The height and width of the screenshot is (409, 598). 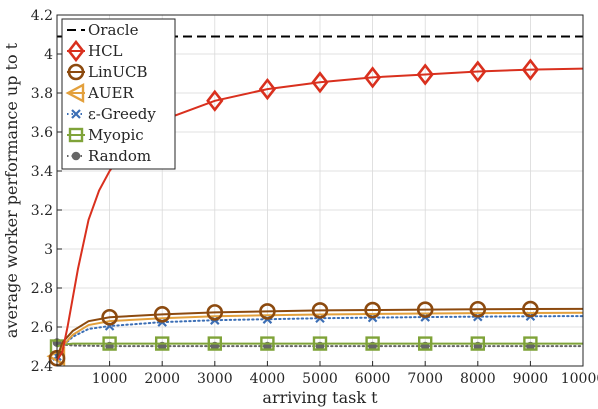 What do you see at coordinates (373, 379) in the screenshot?
I see `x-tick-label: 6000` at bounding box center [373, 379].